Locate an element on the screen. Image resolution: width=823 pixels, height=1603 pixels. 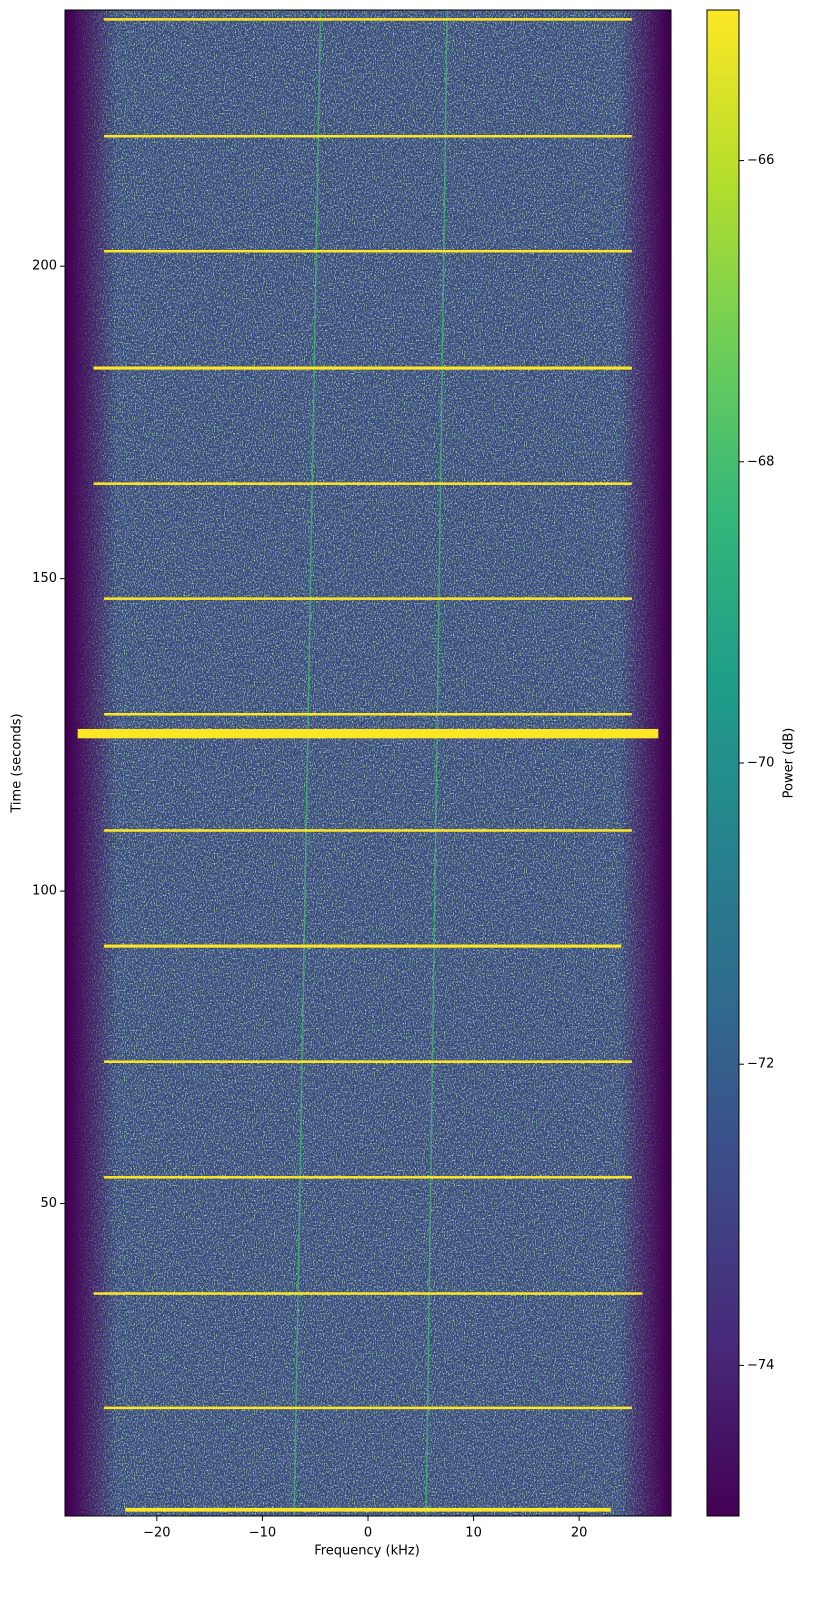
colorbar-tick-label: −66 is located at coordinates (760, 160).